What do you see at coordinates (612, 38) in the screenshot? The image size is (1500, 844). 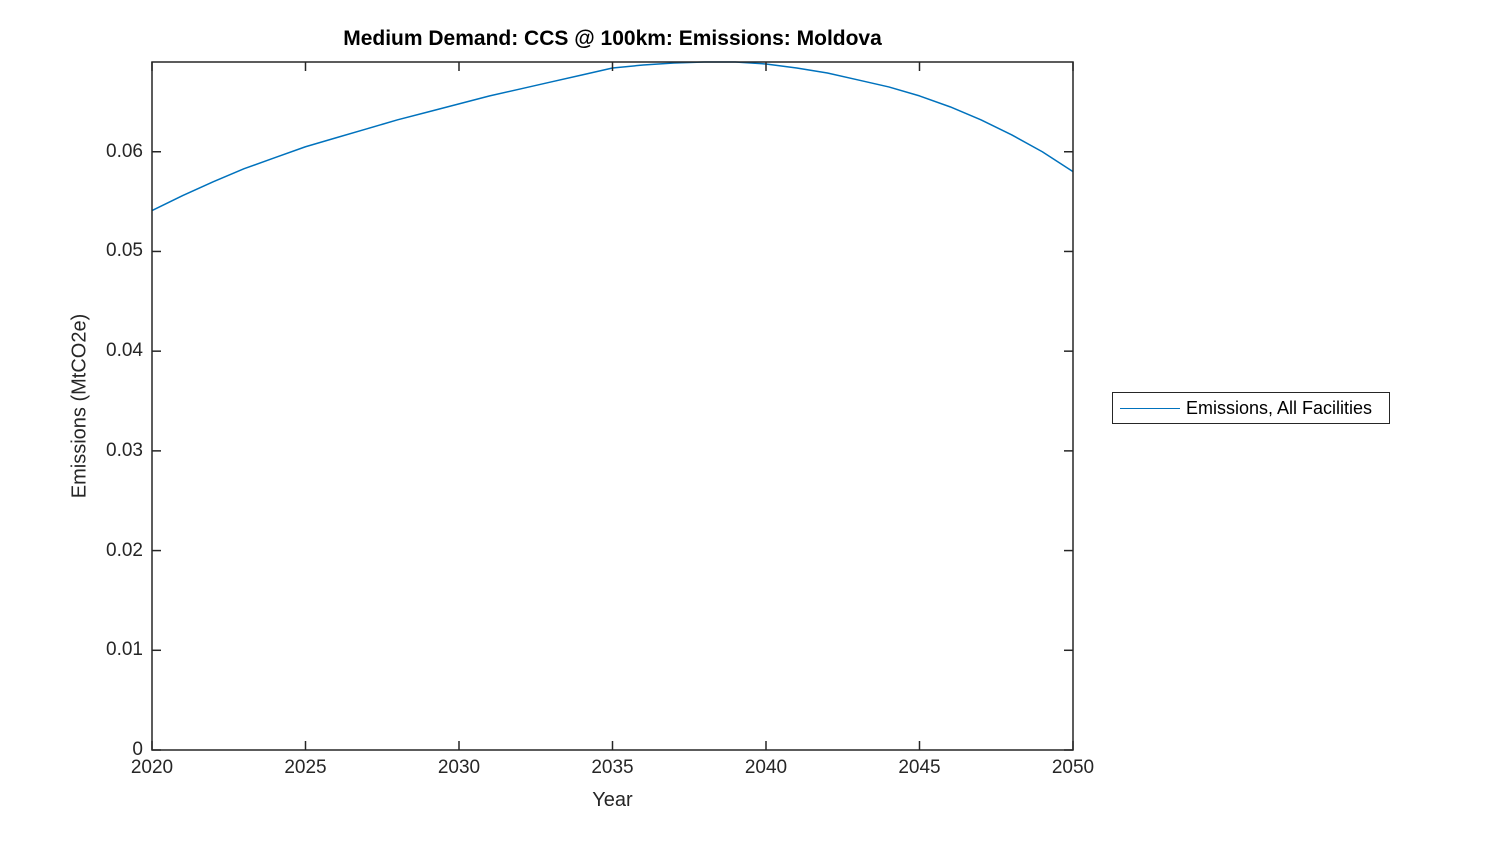 I see `chart-title: Medium Demand: CCS @ 100km: Emissions` at bounding box center [612, 38].